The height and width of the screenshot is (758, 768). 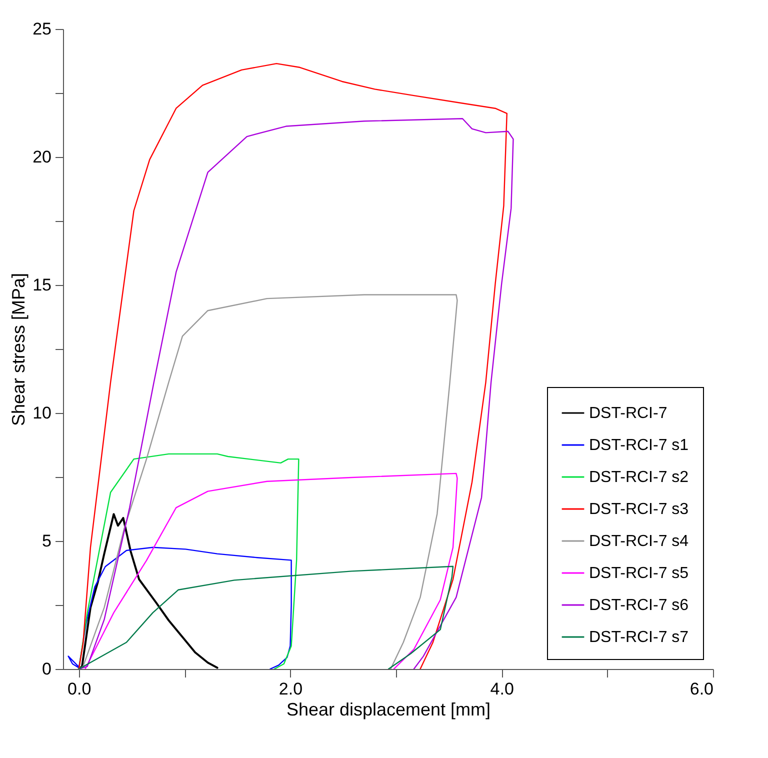 I want to click on y-tick-label: 0, so click(x=47, y=669).